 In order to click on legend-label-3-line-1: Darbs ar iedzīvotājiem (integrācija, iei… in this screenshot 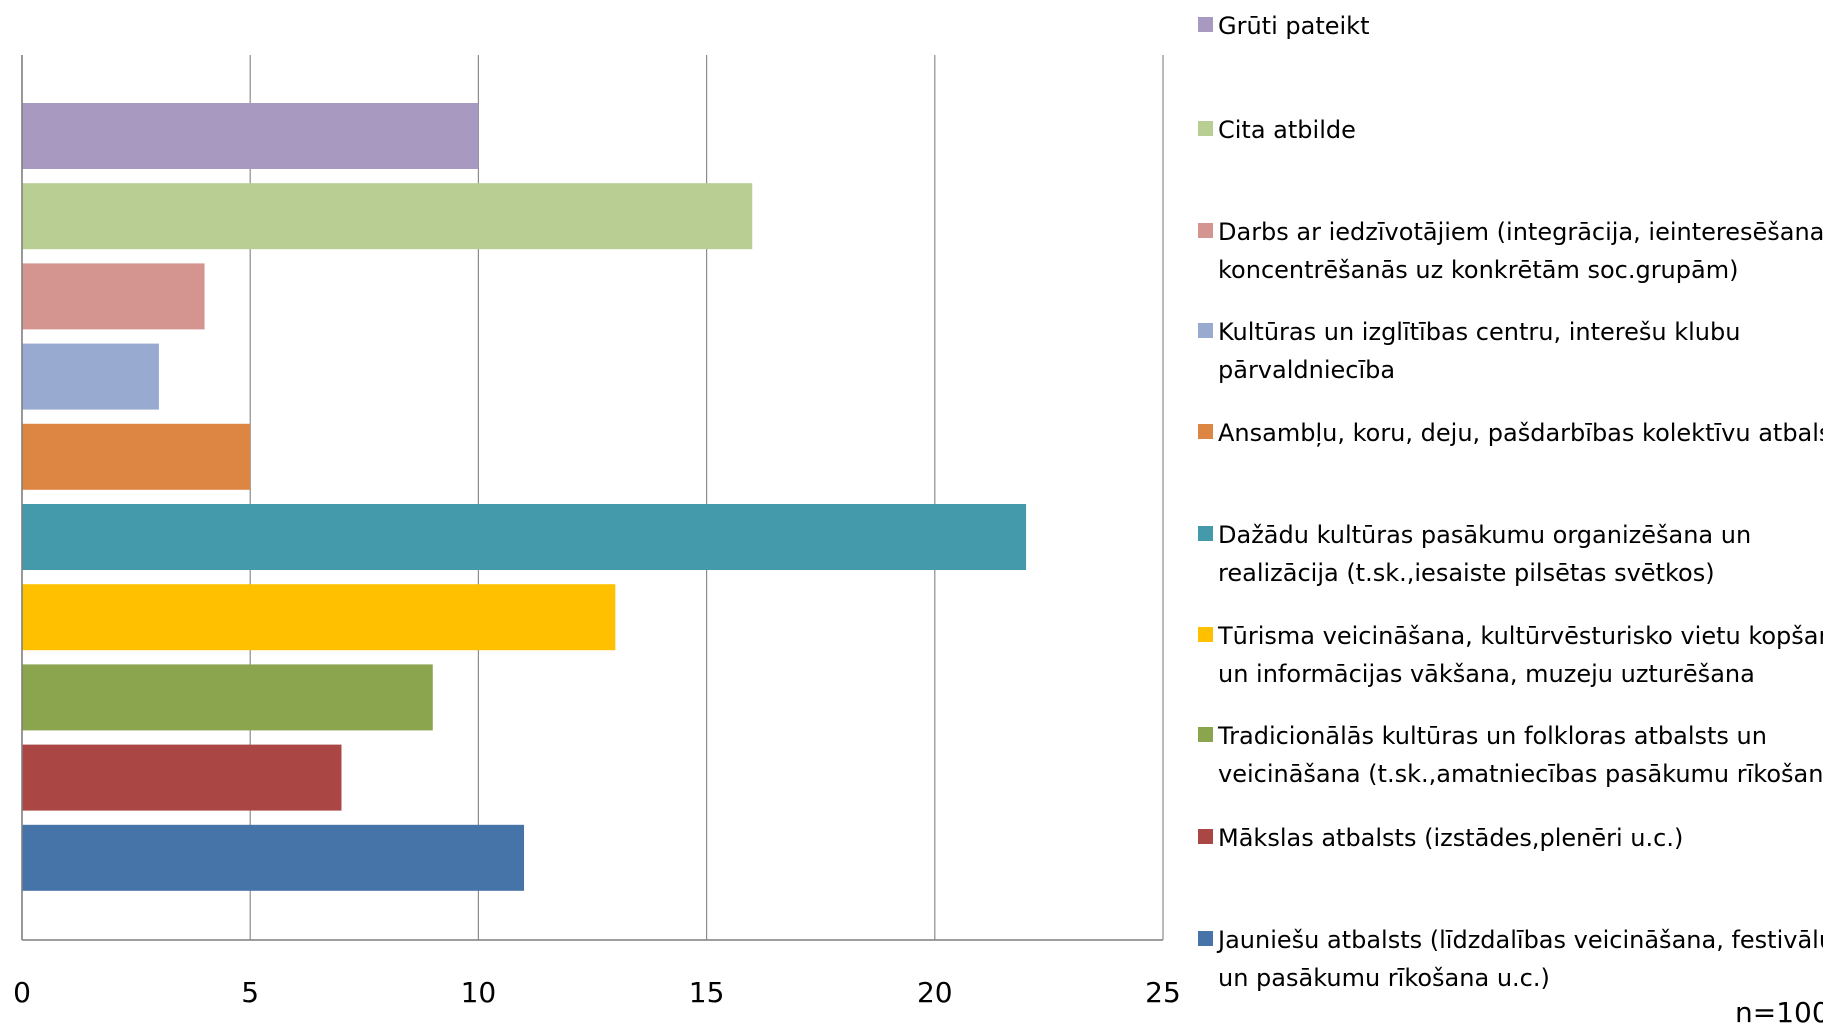, I will do `click(1520, 232)`.